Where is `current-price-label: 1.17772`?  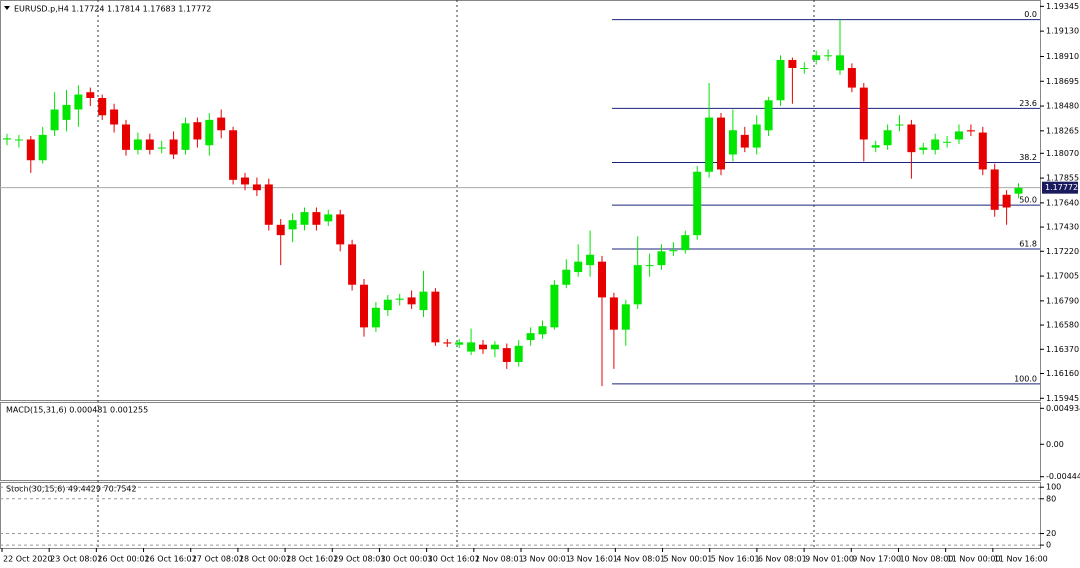
current-price-label: 1.17772 is located at coordinates (1061, 187).